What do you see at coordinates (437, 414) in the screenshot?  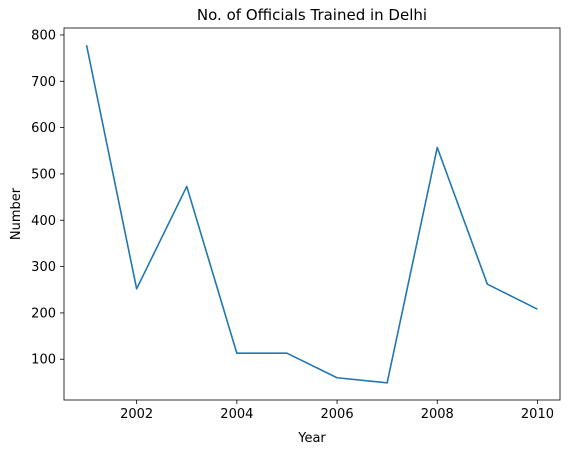 I see `x-tick-label: 2008` at bounding box center [437, 414].